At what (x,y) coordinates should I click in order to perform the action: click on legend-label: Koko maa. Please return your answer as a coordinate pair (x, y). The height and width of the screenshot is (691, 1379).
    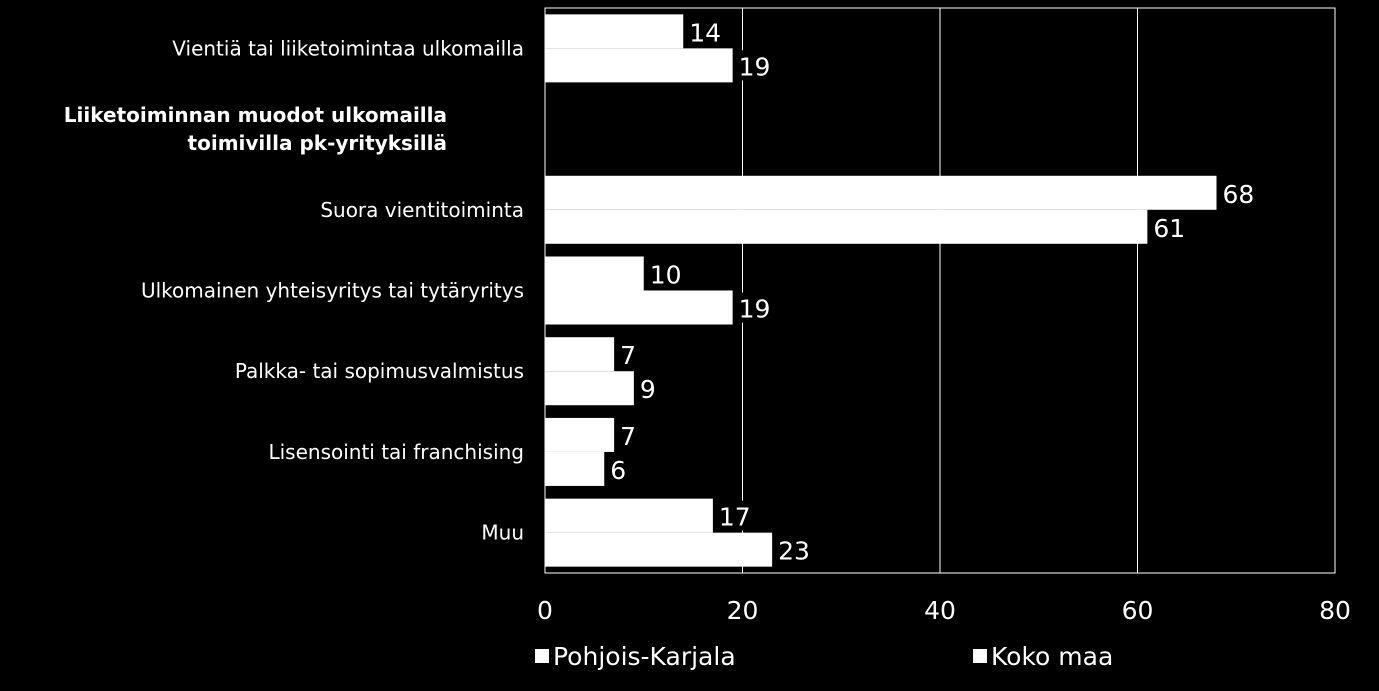
    Looking at the image, I should click on (1052, 656).